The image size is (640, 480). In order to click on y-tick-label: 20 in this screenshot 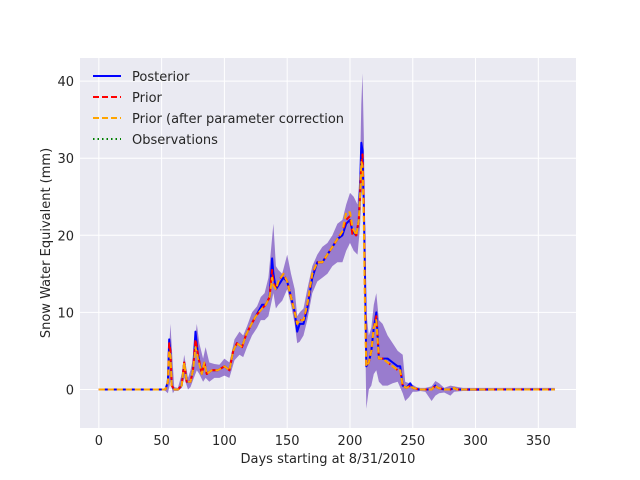, I will do `click(65, 236)`.